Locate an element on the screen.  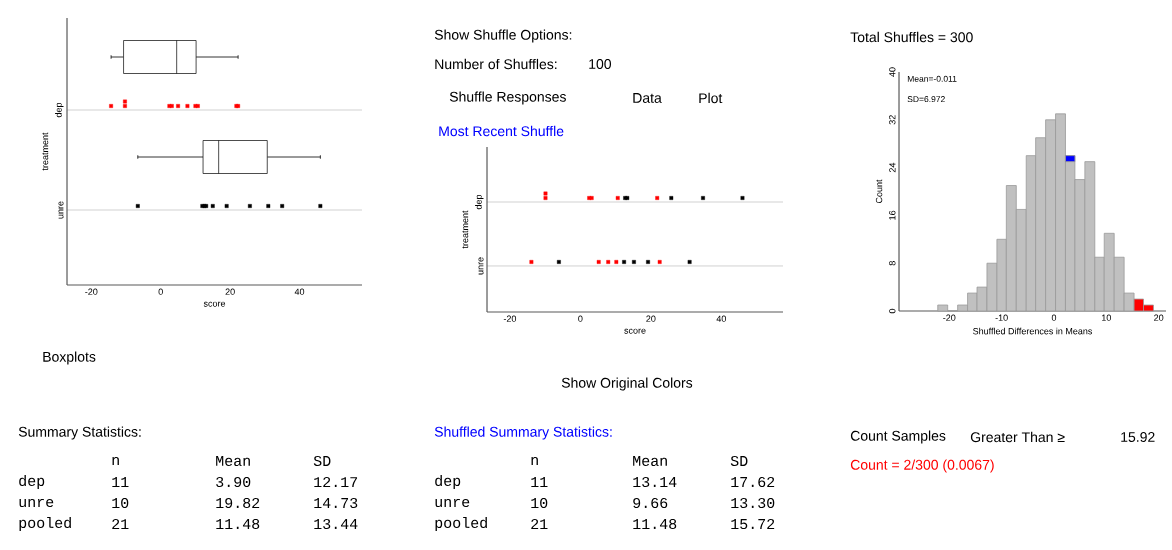
text: 9.66 is located at coordinates (650, 503).